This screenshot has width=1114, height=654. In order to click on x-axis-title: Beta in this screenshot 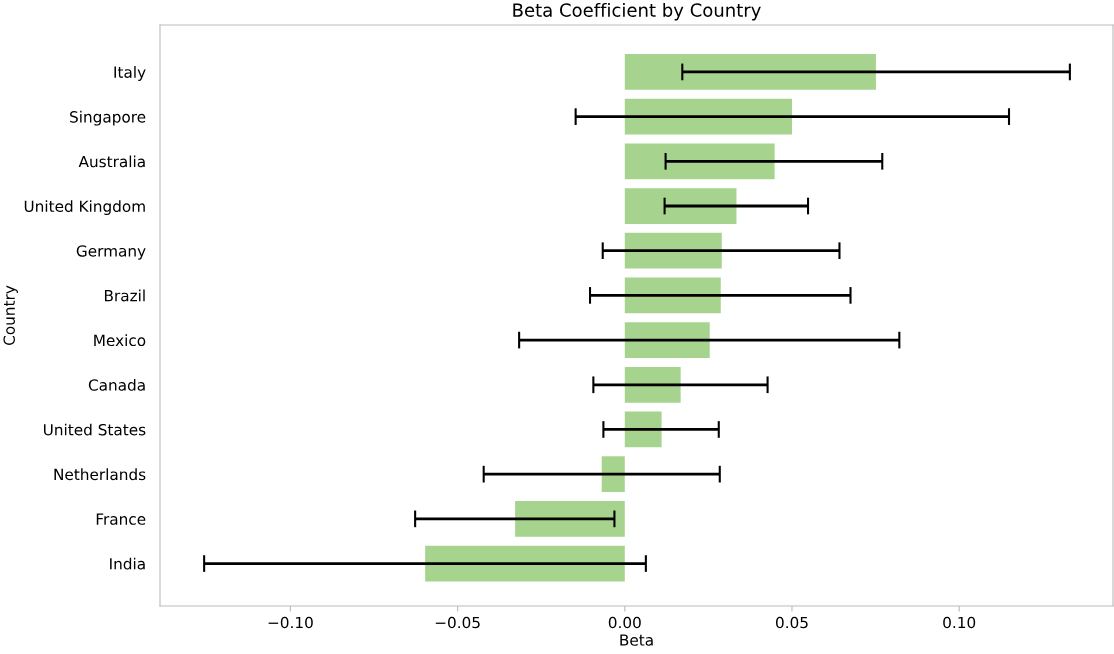, I will do `click(636, 640)`.